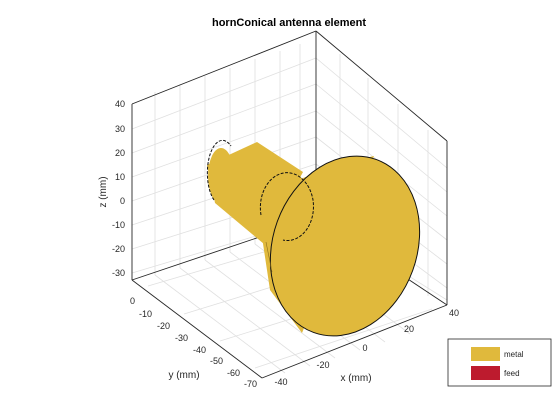 This screenshot has height=420, width=560. Describe the element at coordinates (181, 338) in the screenshot. I see `y-tick: -30` at that location.